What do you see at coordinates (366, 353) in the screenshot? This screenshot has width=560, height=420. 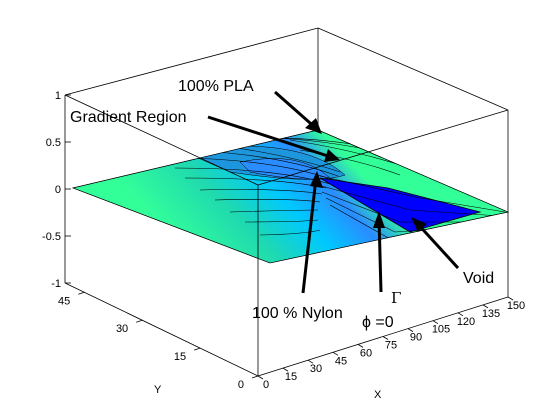 I see `x-tick-label: 60` at bounding box center [366, 353].